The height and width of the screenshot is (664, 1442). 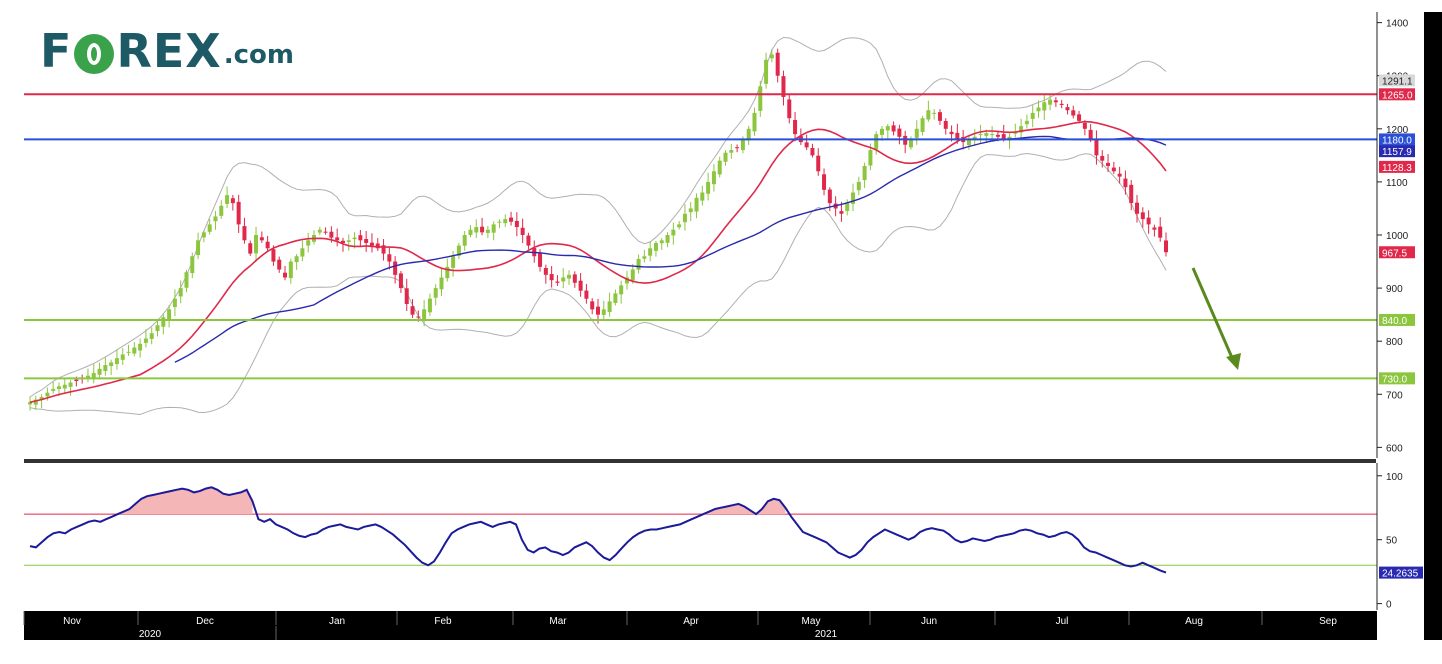 What do you see at coordinates (451, 501) in the screenshot?
I see `rsi-overbought-fill` at bounding box center [451, 501].